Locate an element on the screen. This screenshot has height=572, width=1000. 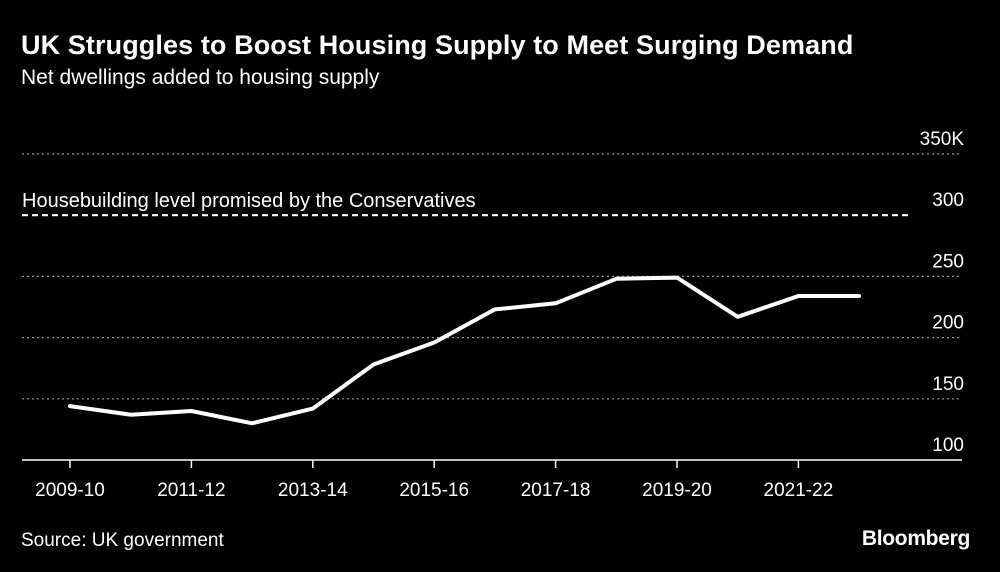
bloomberg-logo: Bloomberg is located at coordinates (915, 538).